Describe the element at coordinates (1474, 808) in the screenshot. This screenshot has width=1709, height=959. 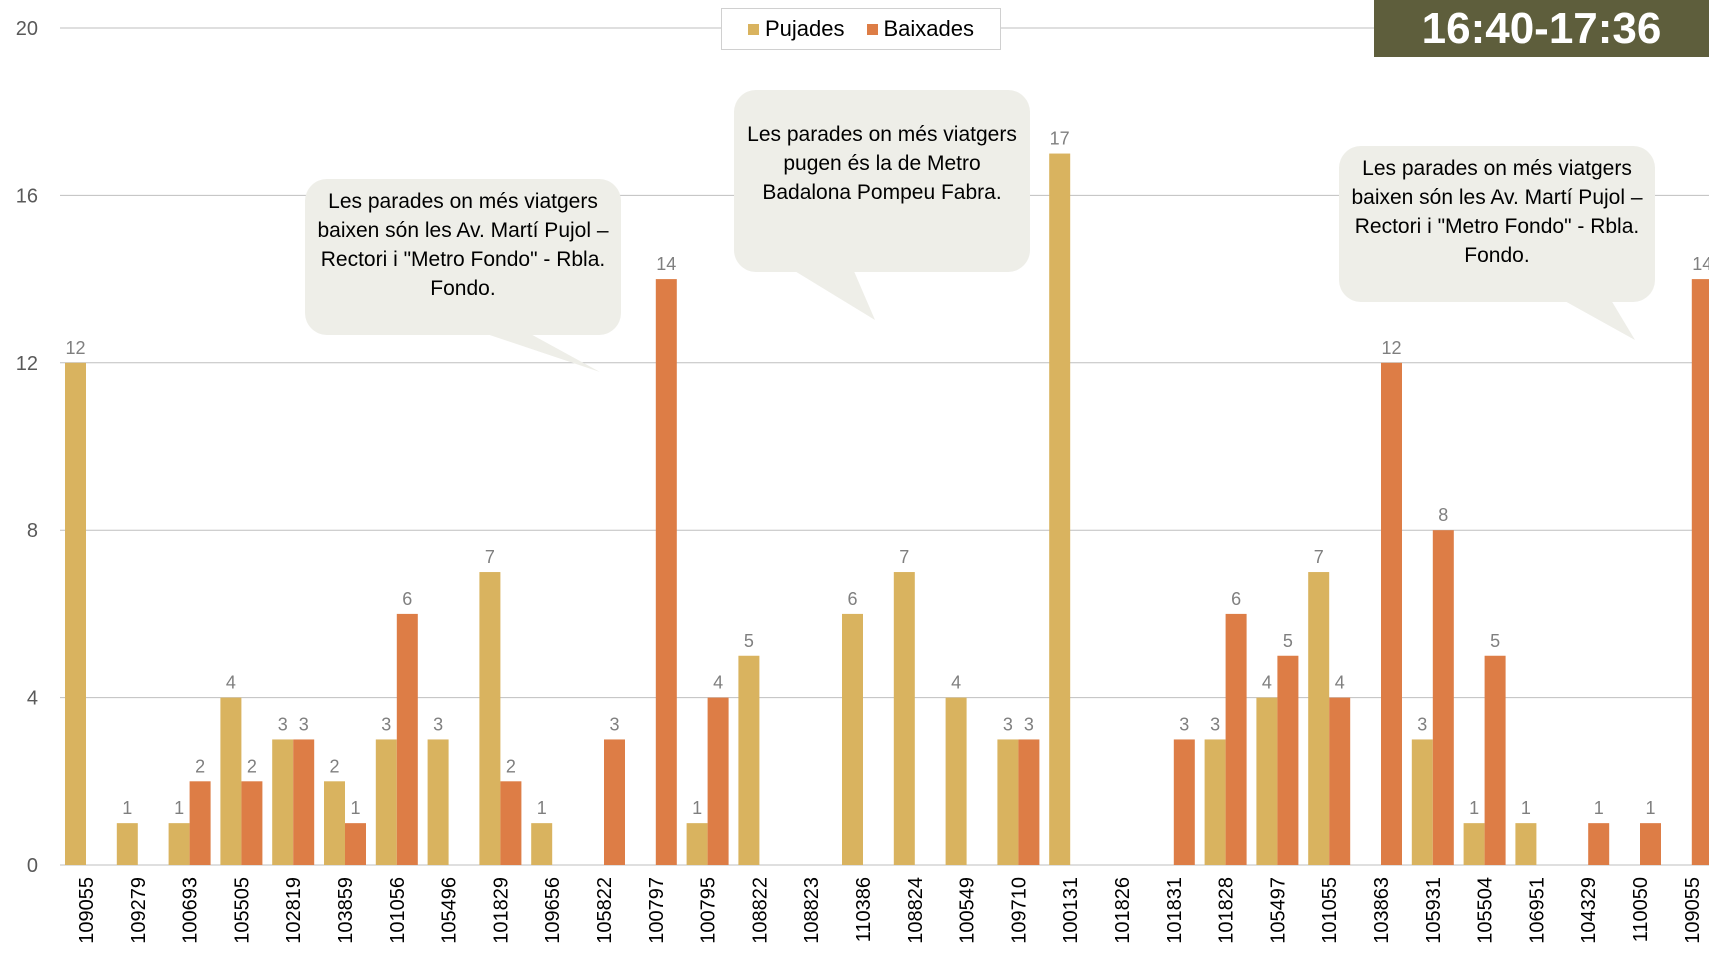
I see `data-label-pujades-27: 1` at that location.